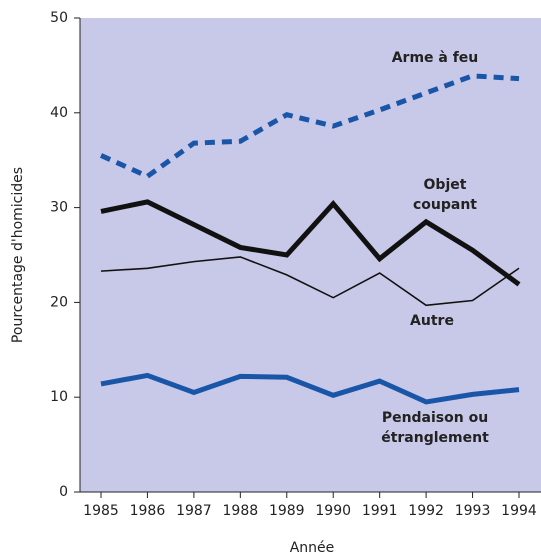  What do you see at coordinates (59, 397) in the screenshot?
I see `y-tick-label: 10` at bounding box center [59, 397].